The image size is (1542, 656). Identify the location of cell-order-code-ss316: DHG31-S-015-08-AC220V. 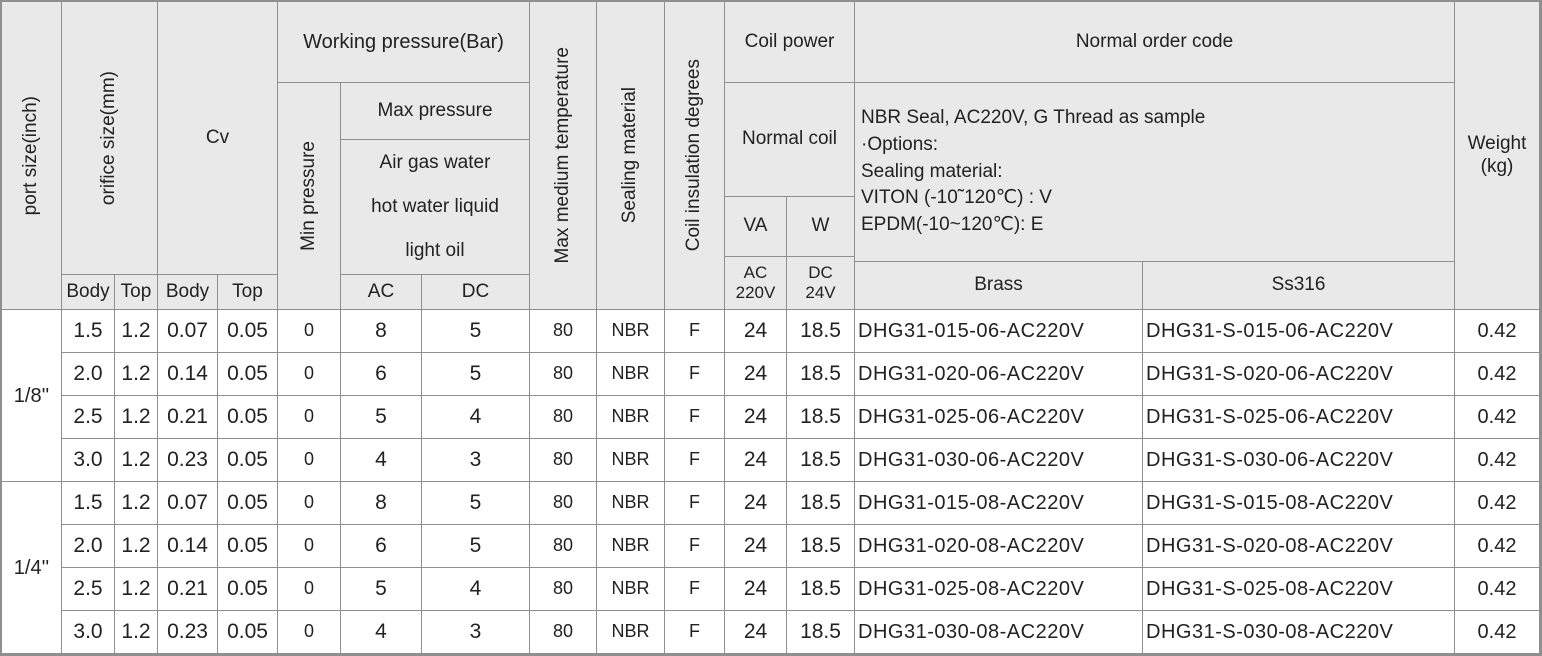
(1299, 503).